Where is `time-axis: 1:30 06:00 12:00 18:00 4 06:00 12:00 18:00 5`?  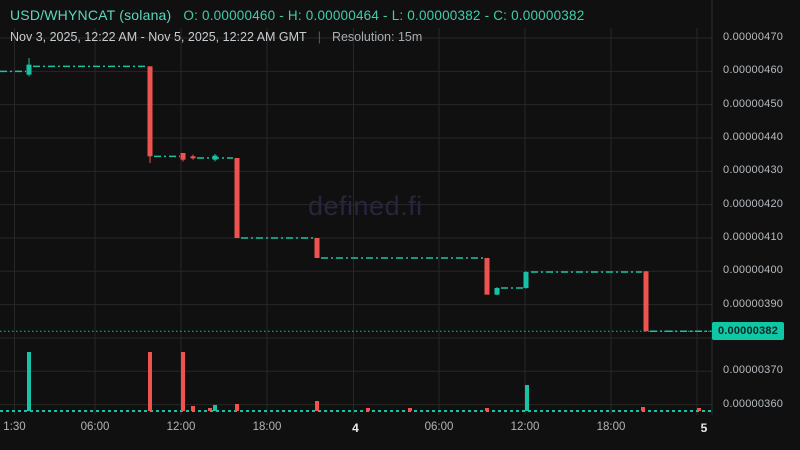 time-axis: 1:30 06:00 12:00 18:00 4 06:00 12:00 18:00 5 is located at coordinates (400, 432).